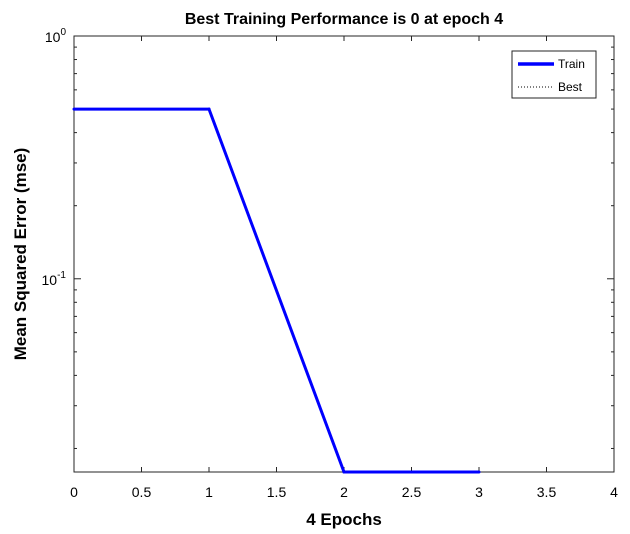 The height and width of the screenshot is (534, 630). What do you see at coordinates (344, 519) in the screenshot?
I see `x-axis-label: 4 Epochs` at bounding box center [344, 519].